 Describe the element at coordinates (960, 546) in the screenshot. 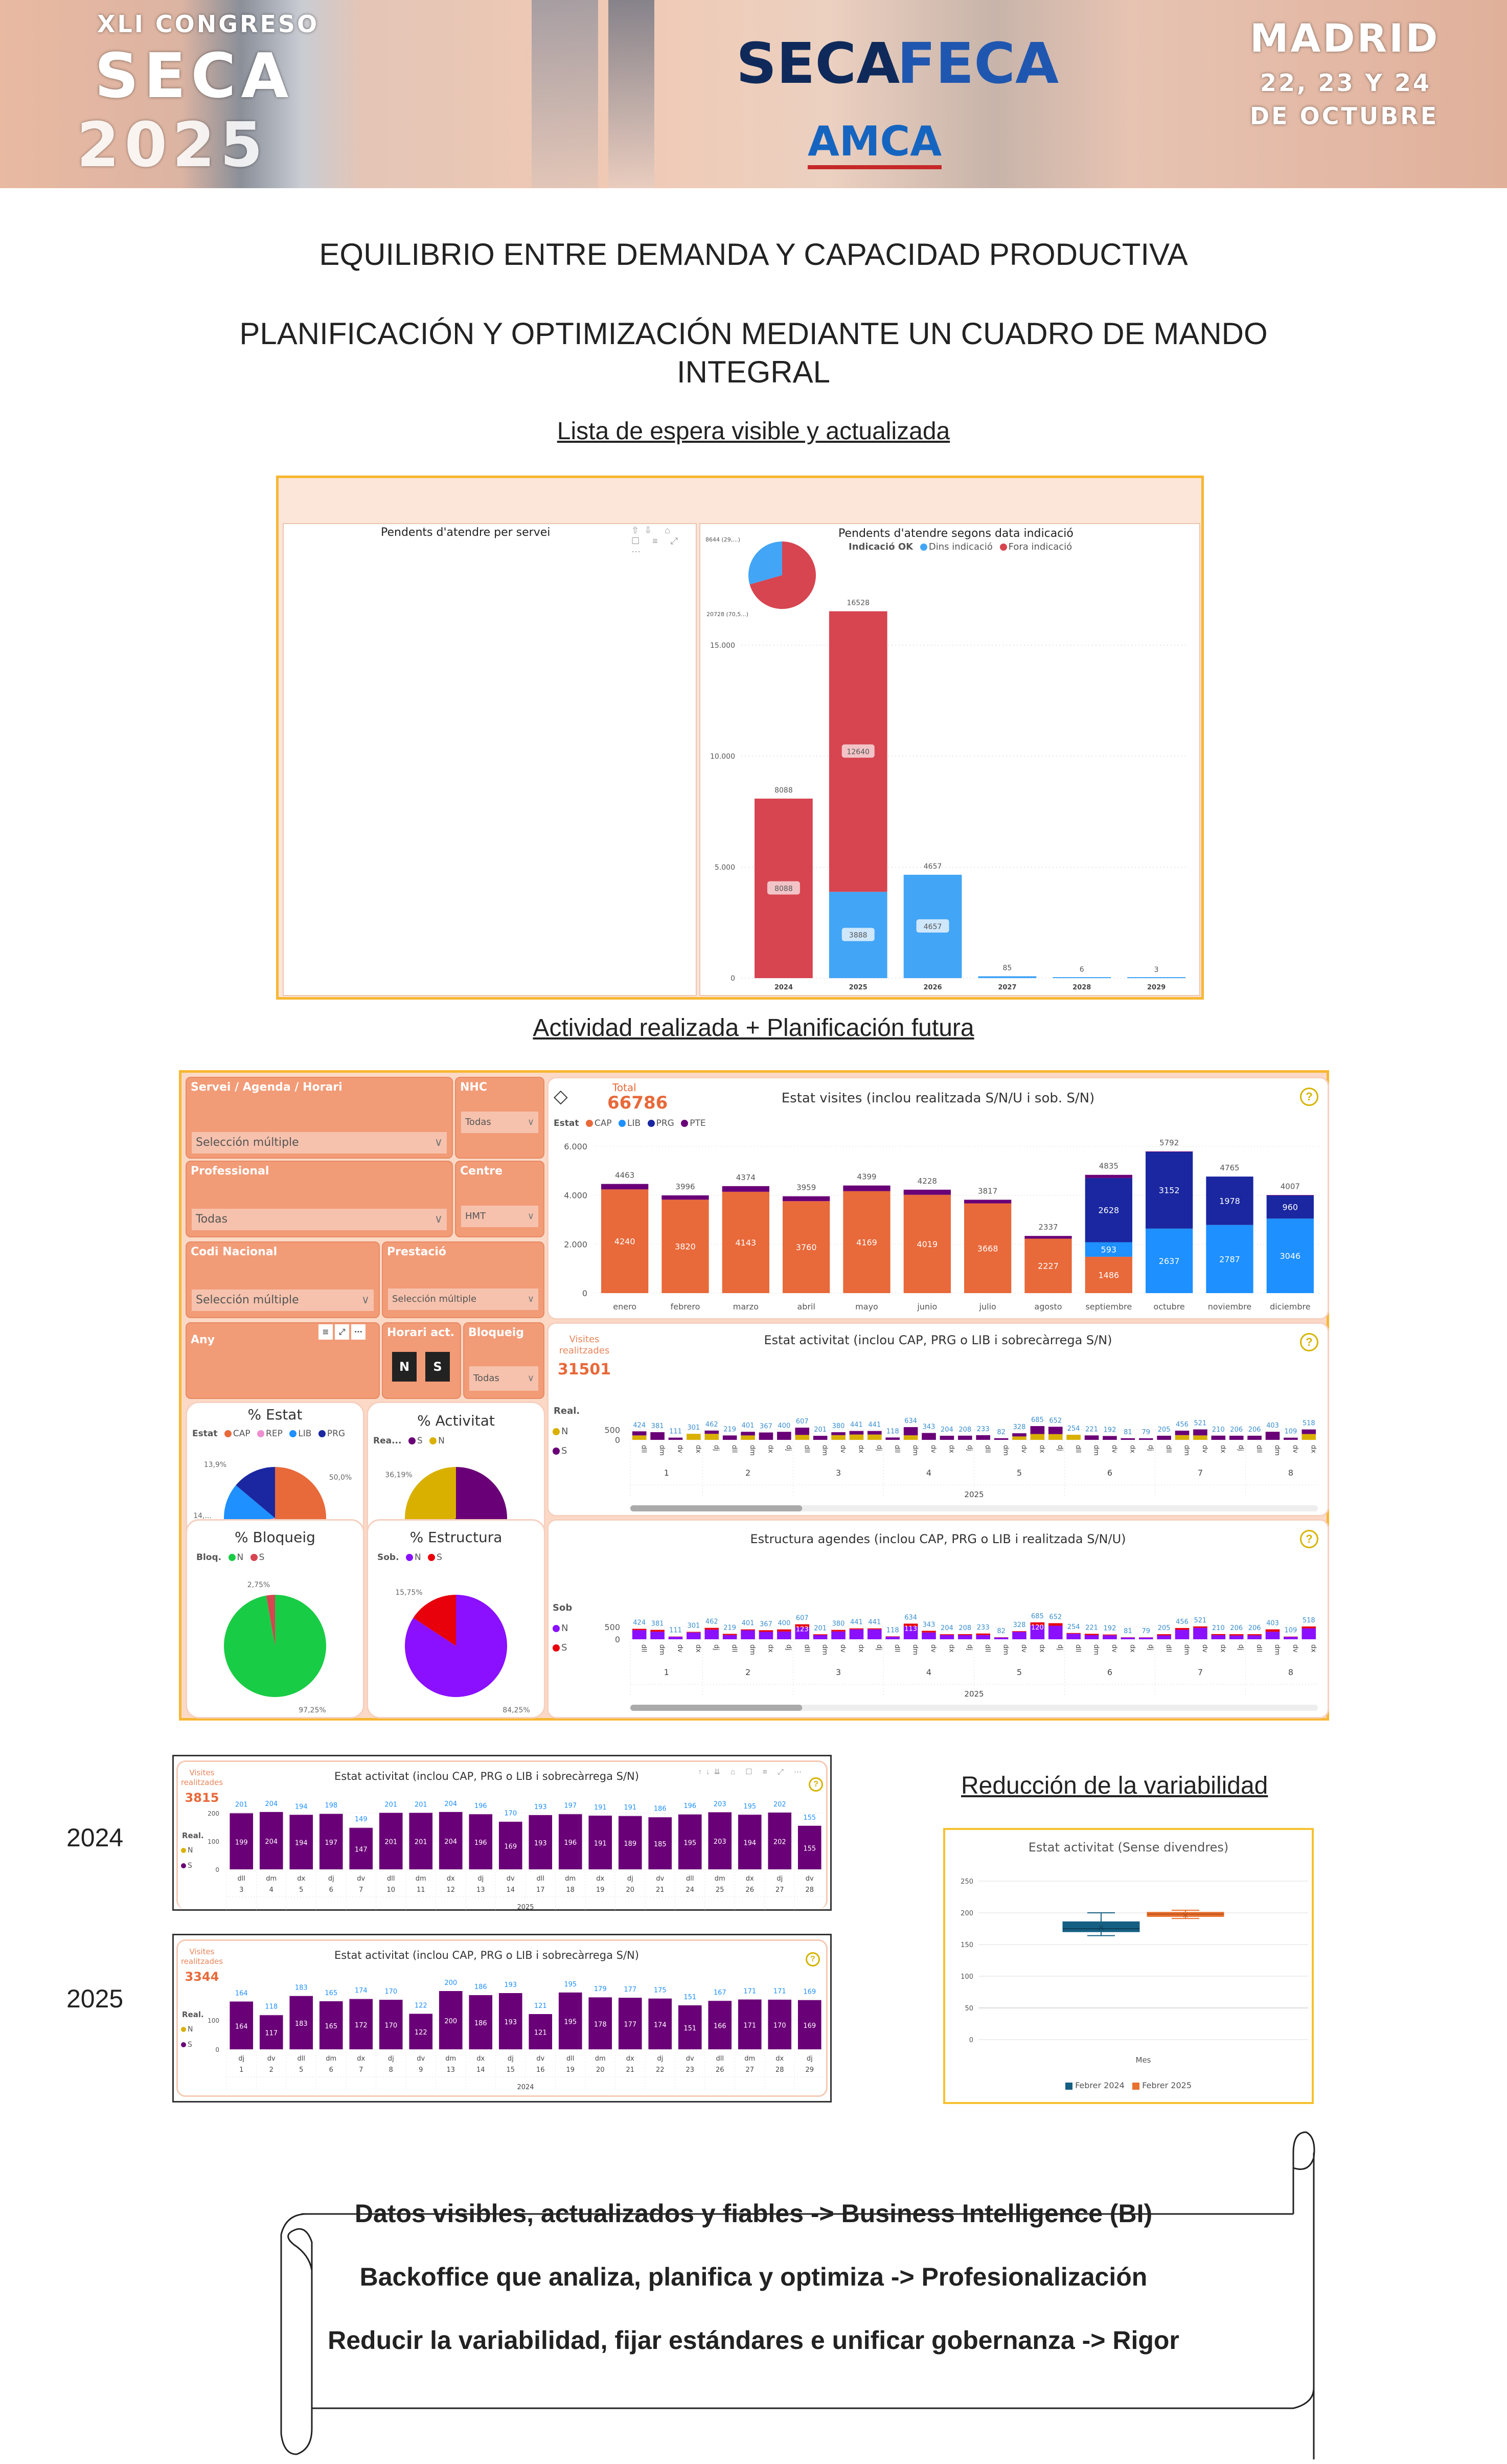

I see `legend-dins: Dins indicació` at that location.